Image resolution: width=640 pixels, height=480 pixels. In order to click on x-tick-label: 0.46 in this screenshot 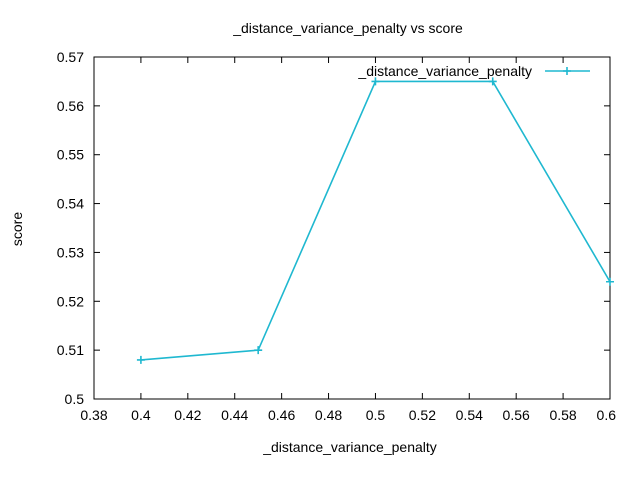, I will do `click(281, 415)`.